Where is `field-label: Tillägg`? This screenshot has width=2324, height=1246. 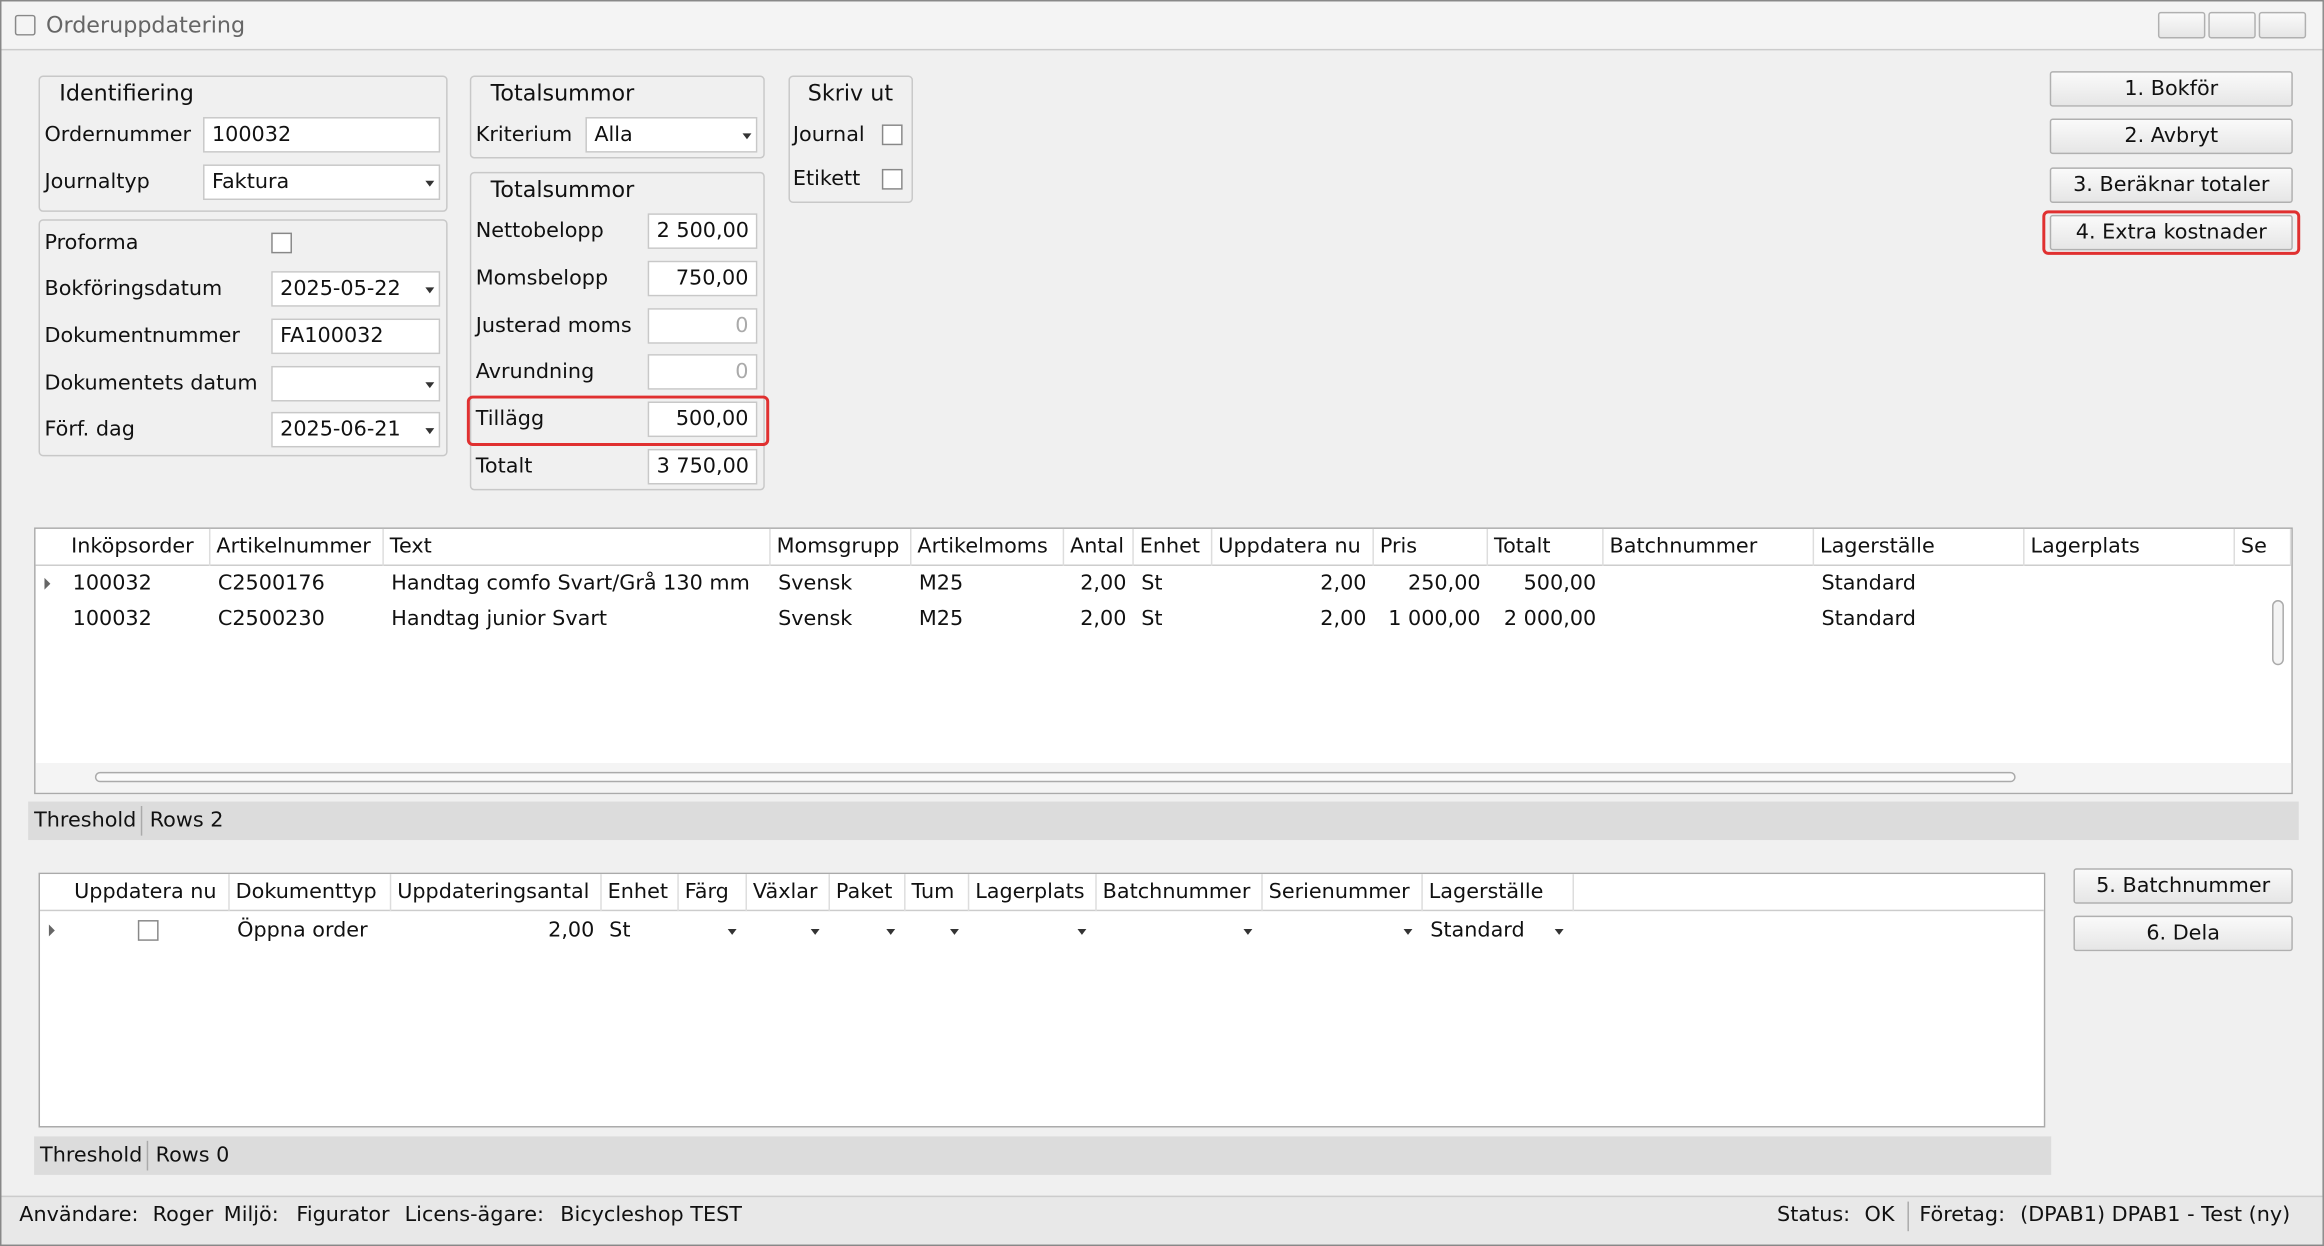
field-label: Tillägg is located at coordinates (510, 419).